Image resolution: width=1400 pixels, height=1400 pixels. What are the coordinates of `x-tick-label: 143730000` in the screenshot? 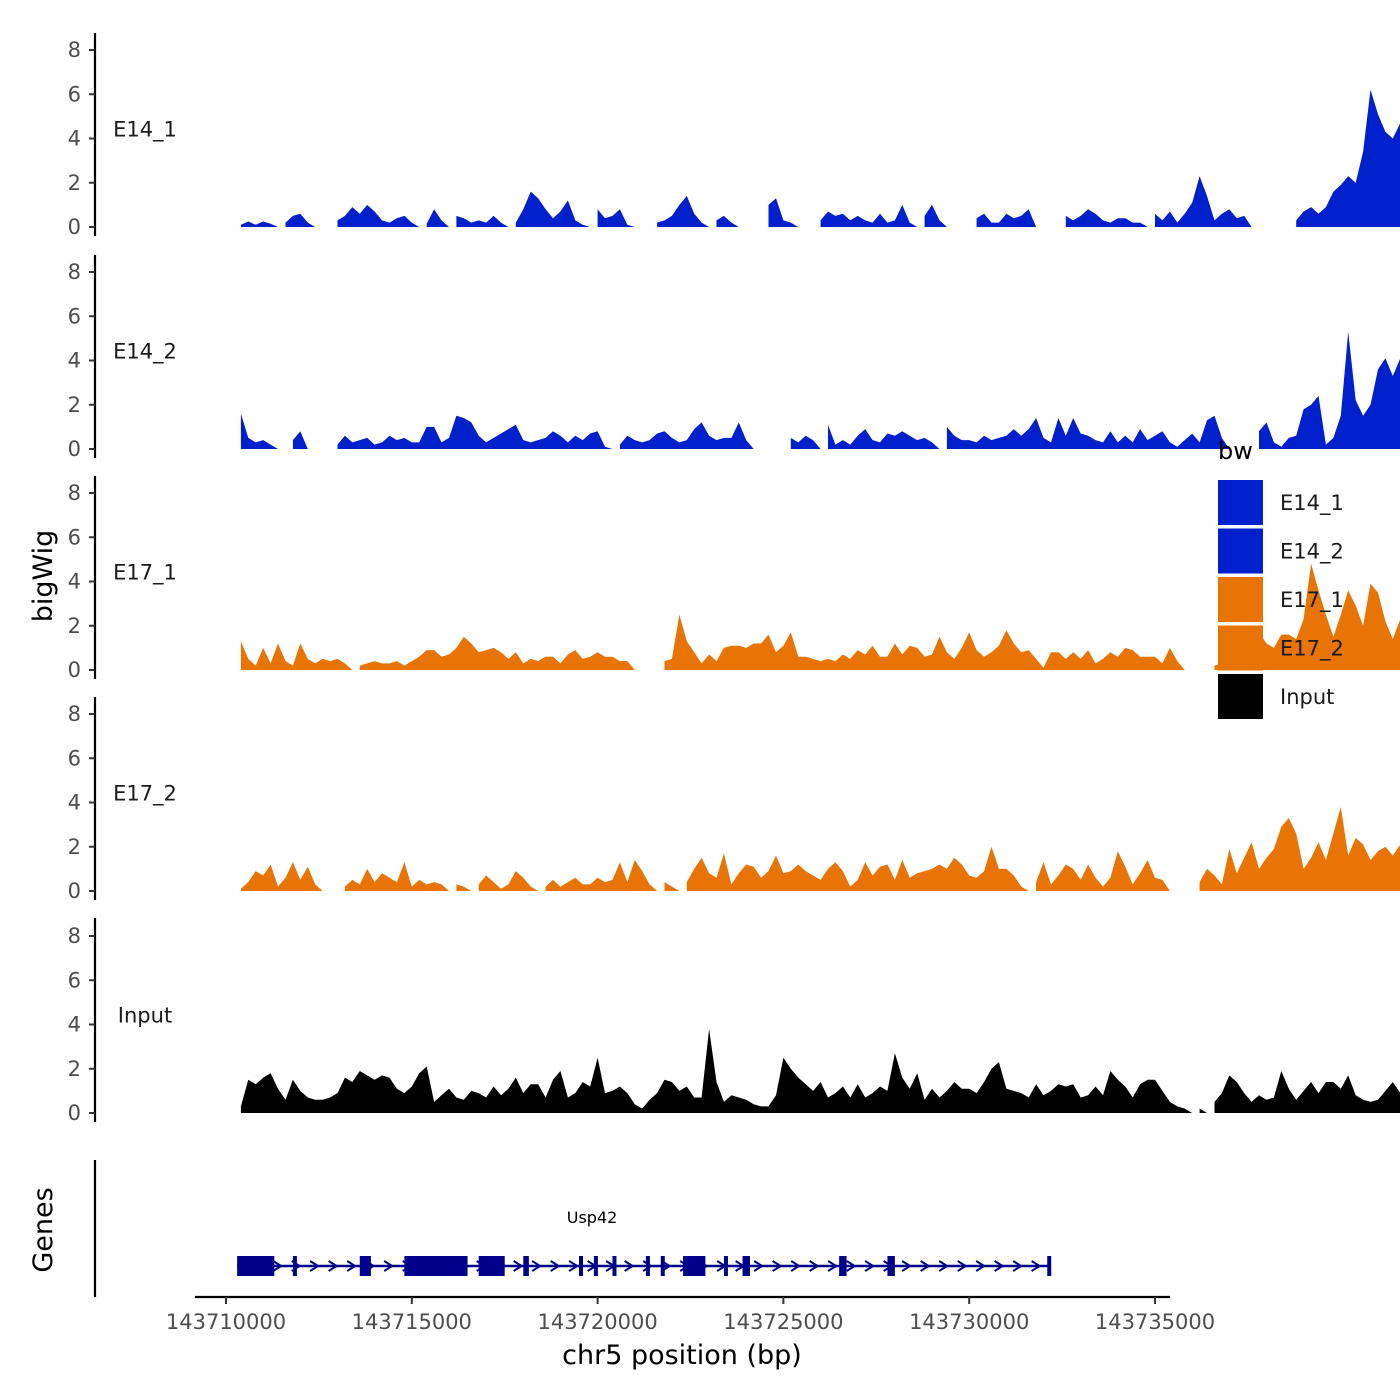 It's located at (969, 1322).